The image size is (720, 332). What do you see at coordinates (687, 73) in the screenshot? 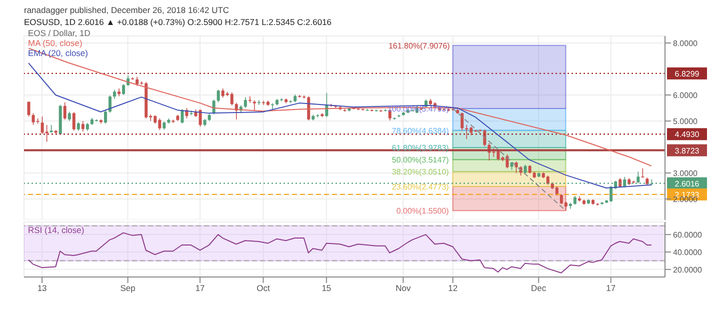
I see `ref-line-label: 6.8299` at bounding box center [687, 73].